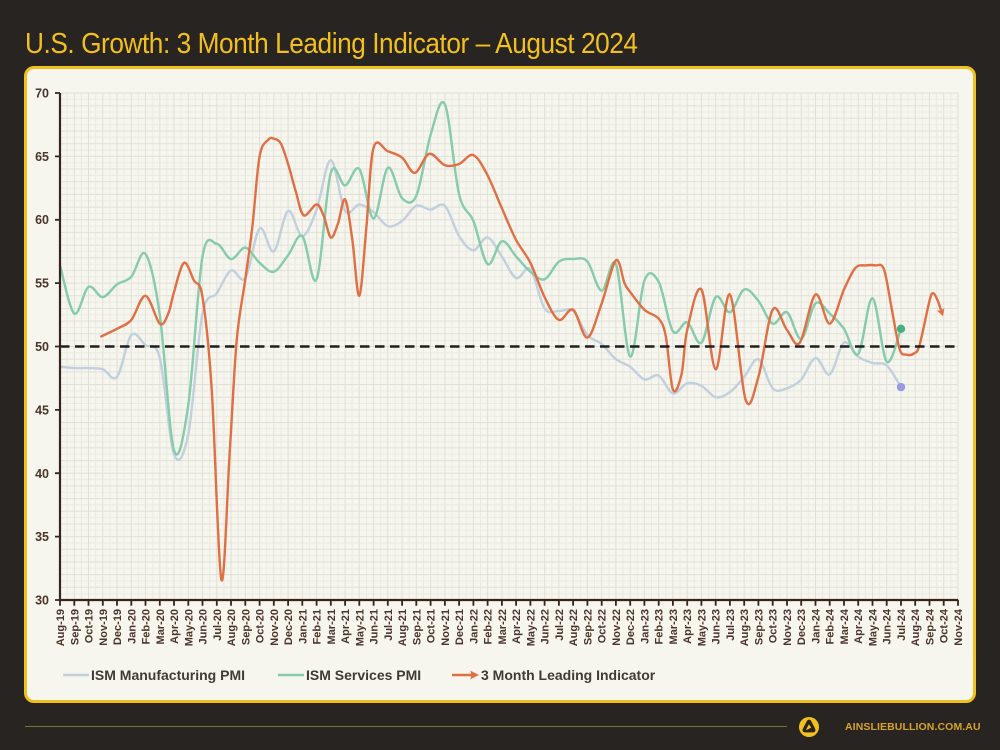 This screenshot has height=750, width=1000. What do you see at coordinates (42, 347) in the screenshot?
I see `svg-text: 50` at bounding box center [42, 347].